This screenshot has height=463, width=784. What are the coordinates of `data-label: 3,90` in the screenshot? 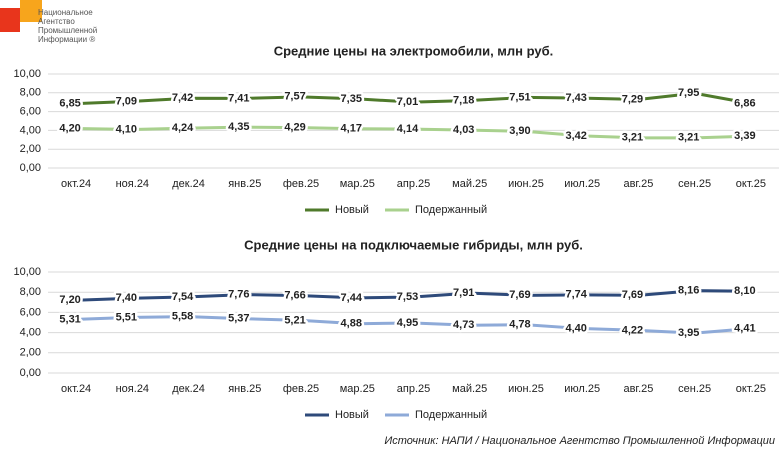 It's located at (519, 131).